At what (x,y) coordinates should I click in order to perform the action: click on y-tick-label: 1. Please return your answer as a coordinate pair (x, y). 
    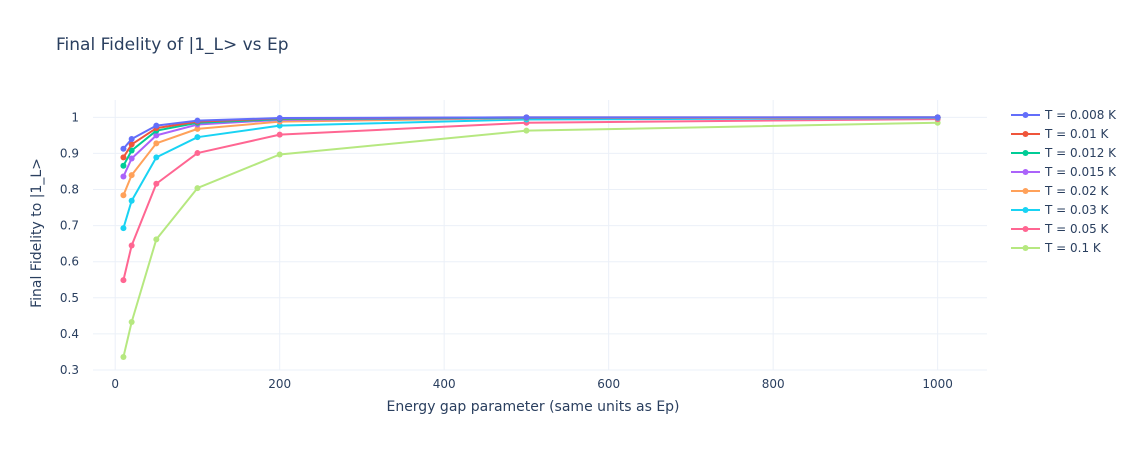
    Looking at the image, I should click on (75, 117).